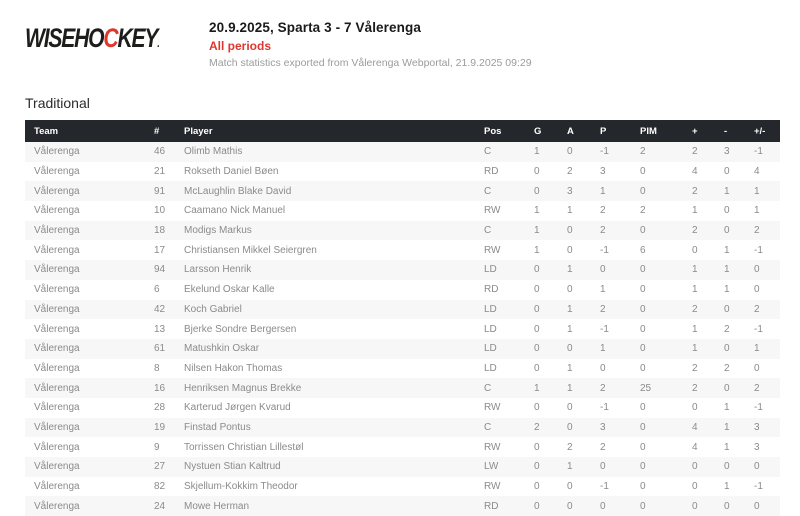  I want to click on column-header-assists: A, so click(574, 131).